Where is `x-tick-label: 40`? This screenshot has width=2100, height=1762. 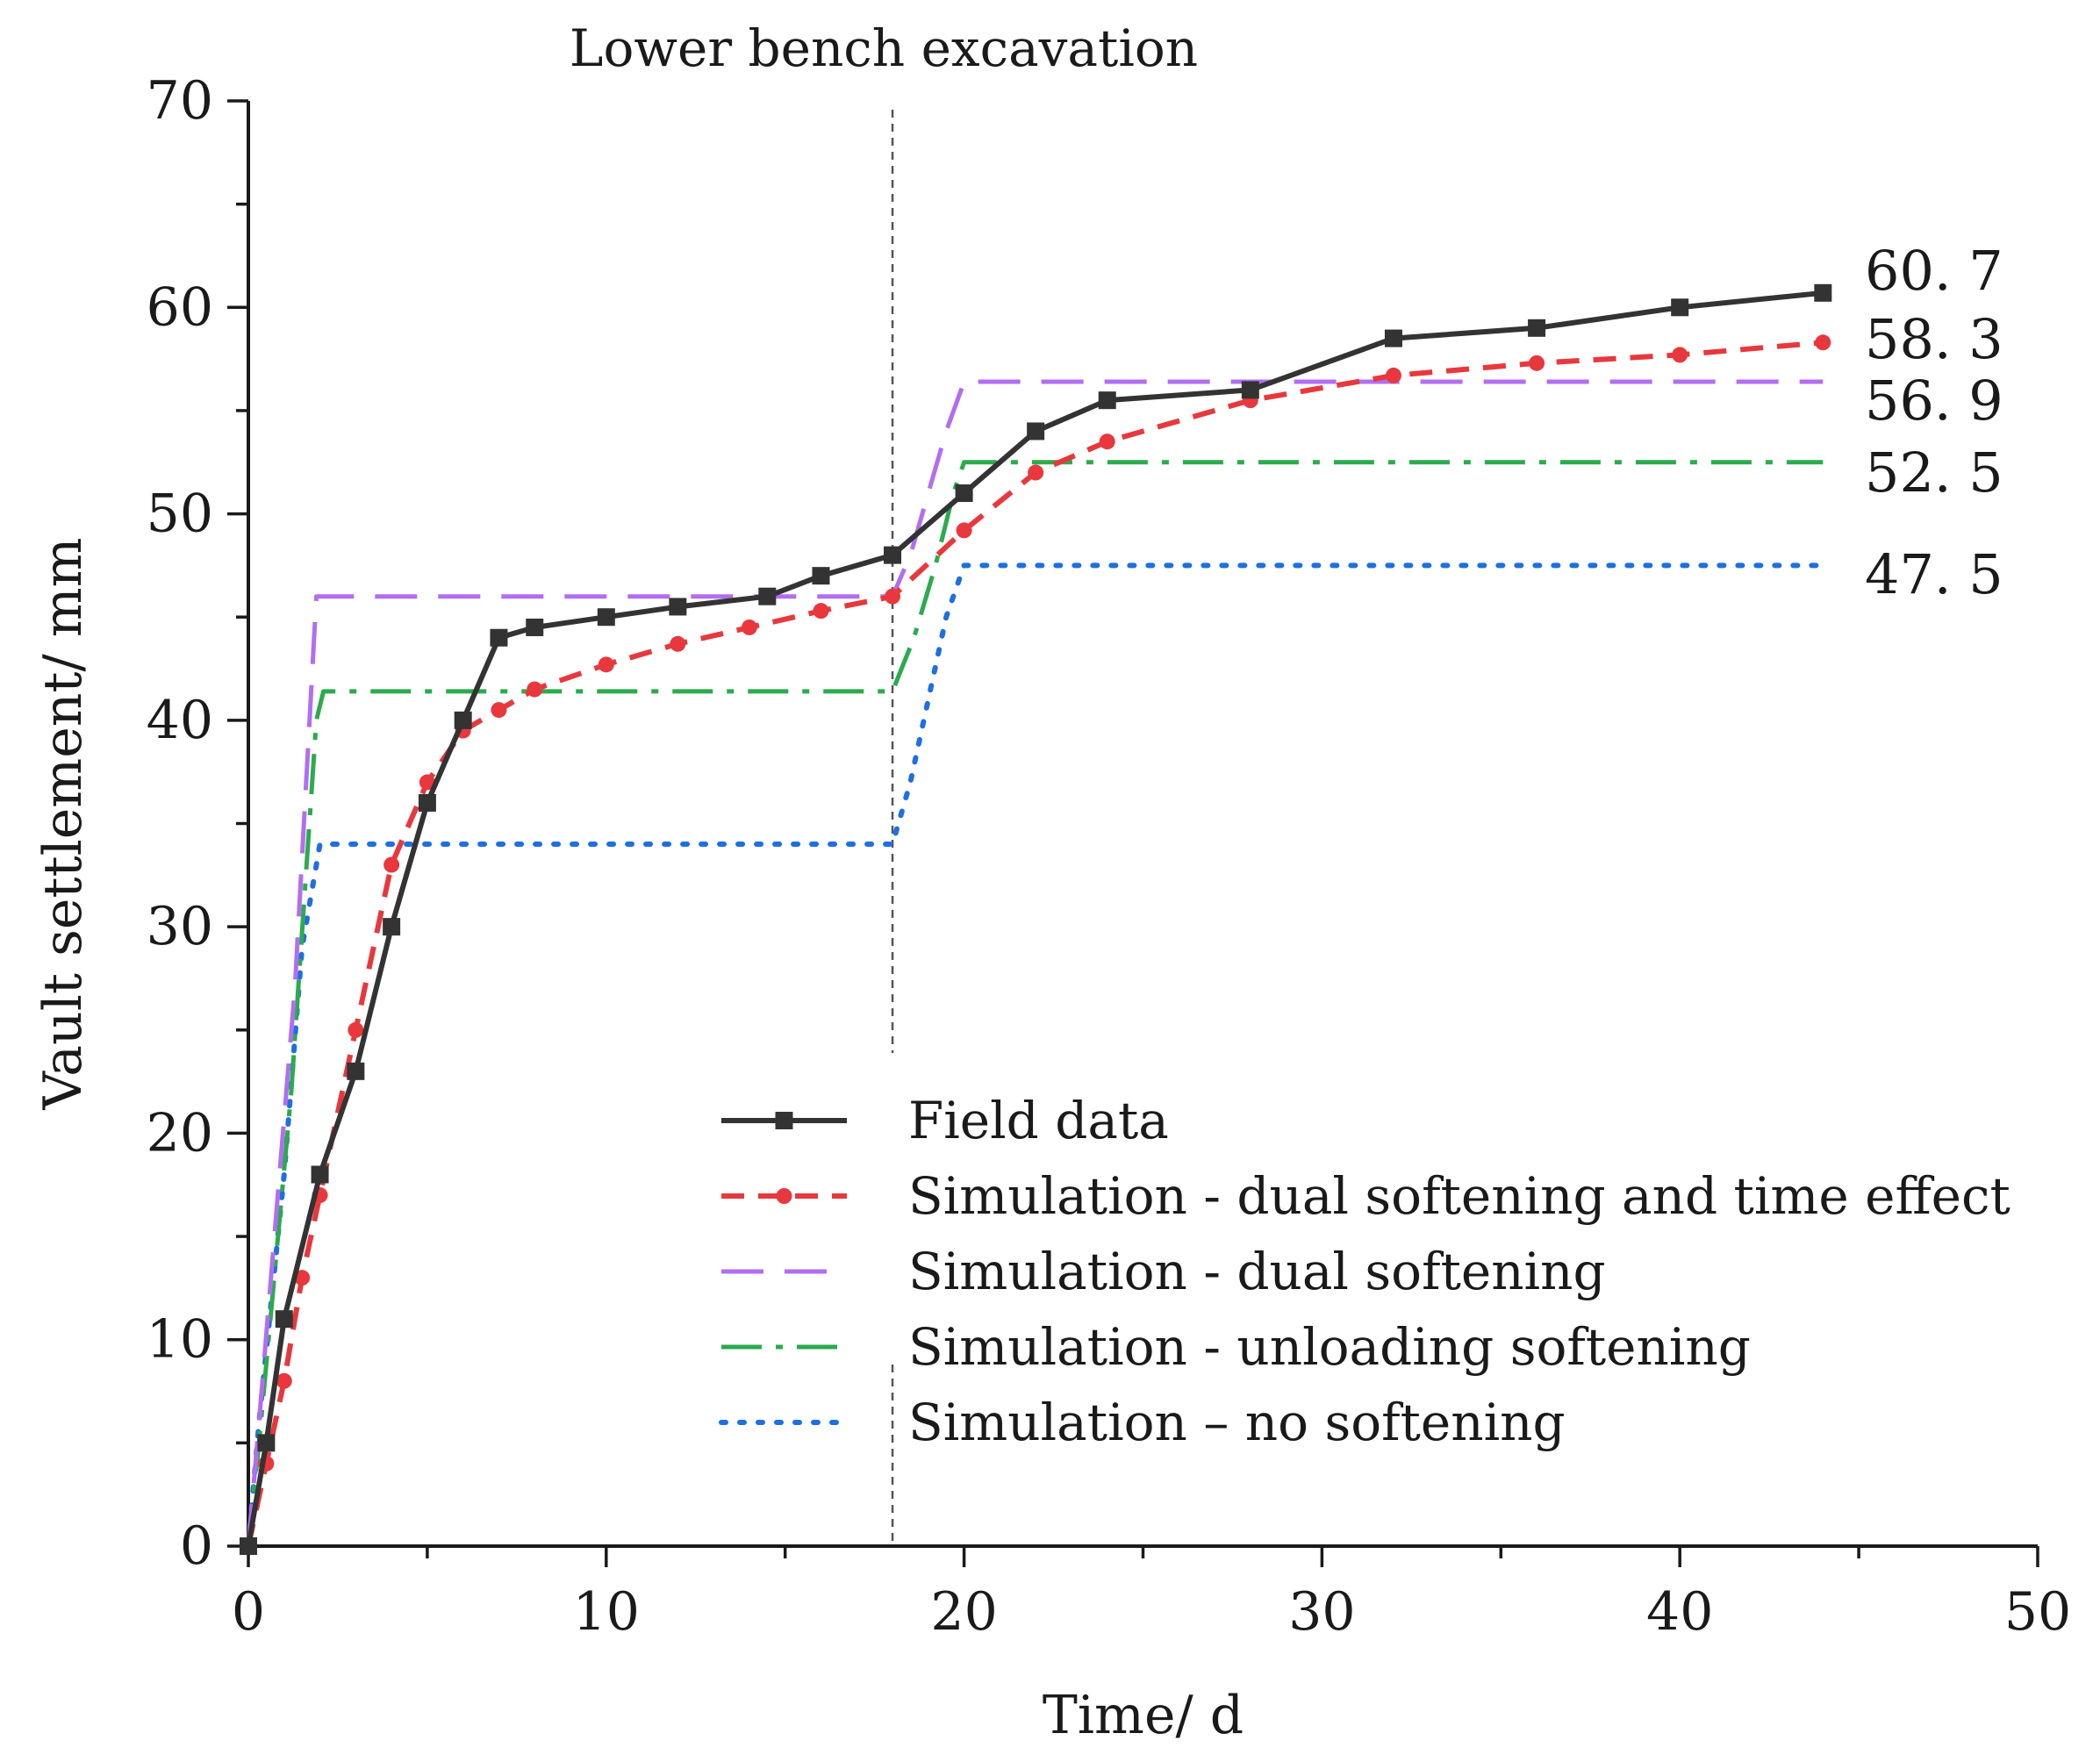
x-tick-label: 40 is located at coordinates (1680, 1612).